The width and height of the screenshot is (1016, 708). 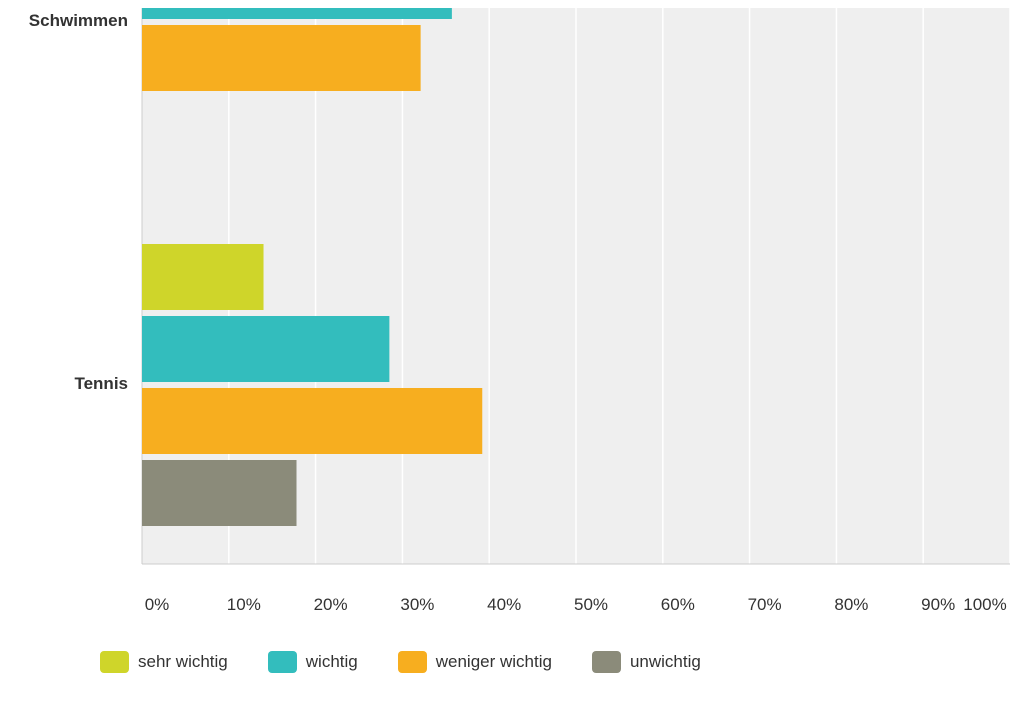 I want to click on legend-label: sehr wichtig, so click(x=183, y=661).